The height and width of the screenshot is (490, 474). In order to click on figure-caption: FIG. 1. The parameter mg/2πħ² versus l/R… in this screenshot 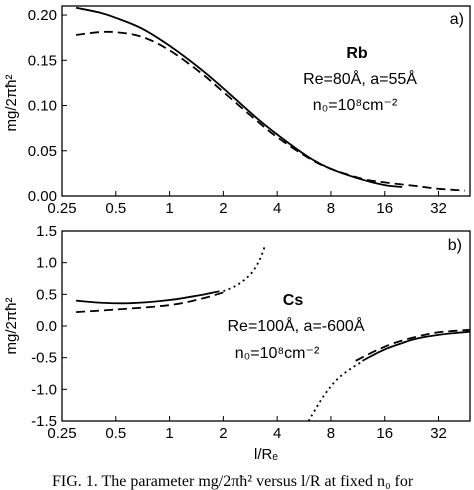, I will do `click(233, 481)`.